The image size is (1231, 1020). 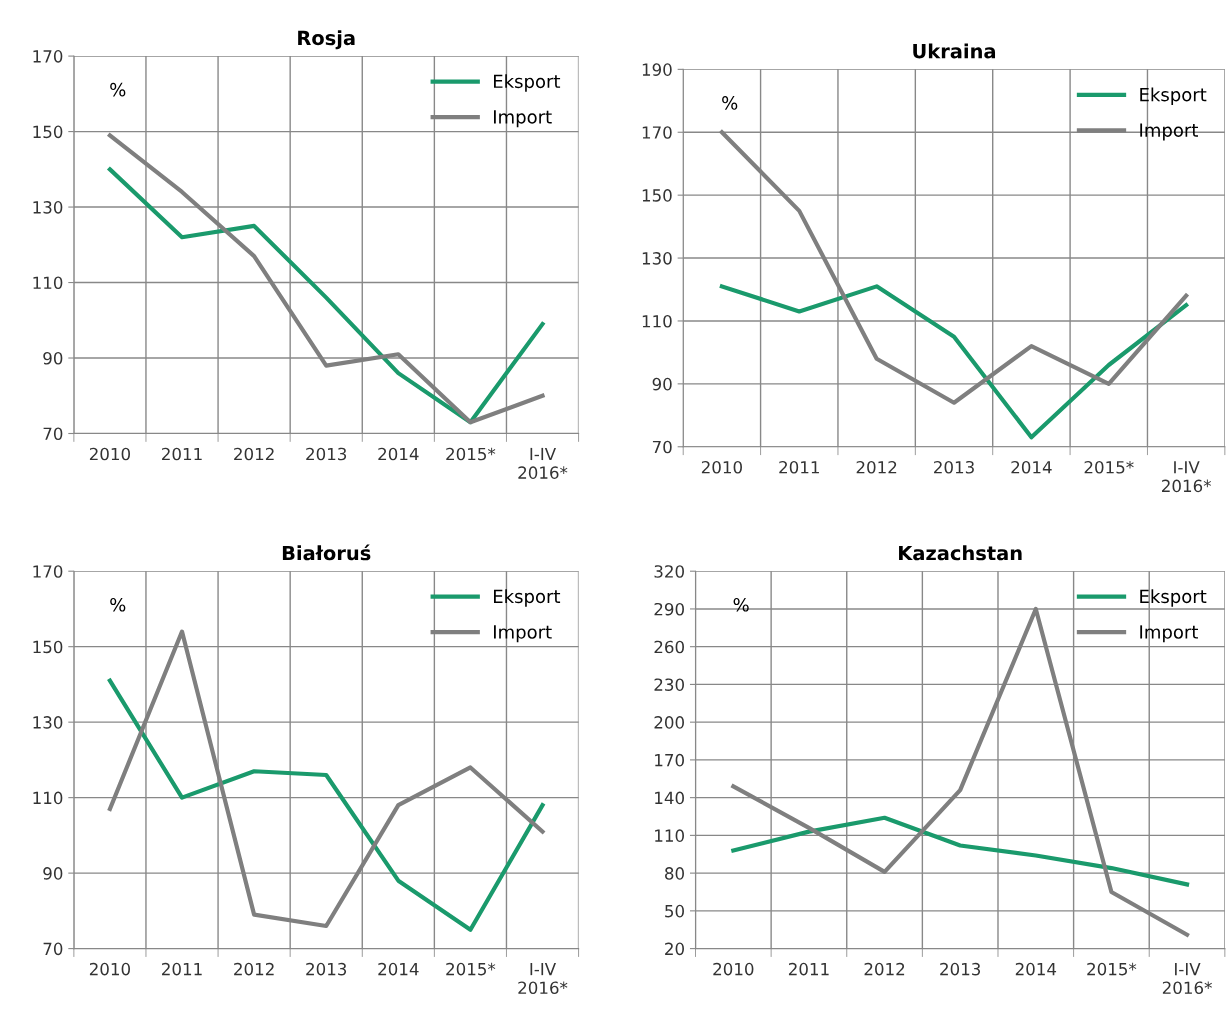 What do you see at coordinates (669, 722) in the screenshot?
I see `y-tick-label: 200` at bounding box center [669, 722].